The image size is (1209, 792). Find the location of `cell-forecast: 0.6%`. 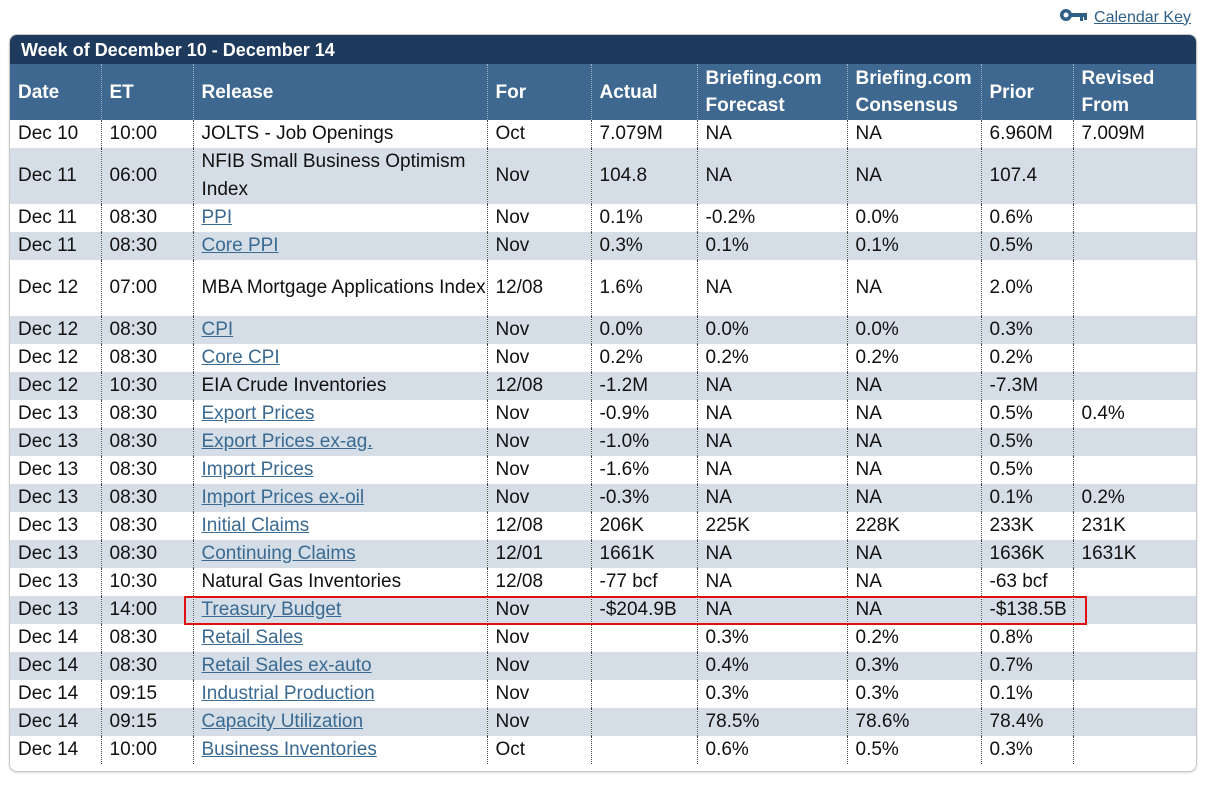

cell-forecast: 0.6% is located at coordinates (771, 750).